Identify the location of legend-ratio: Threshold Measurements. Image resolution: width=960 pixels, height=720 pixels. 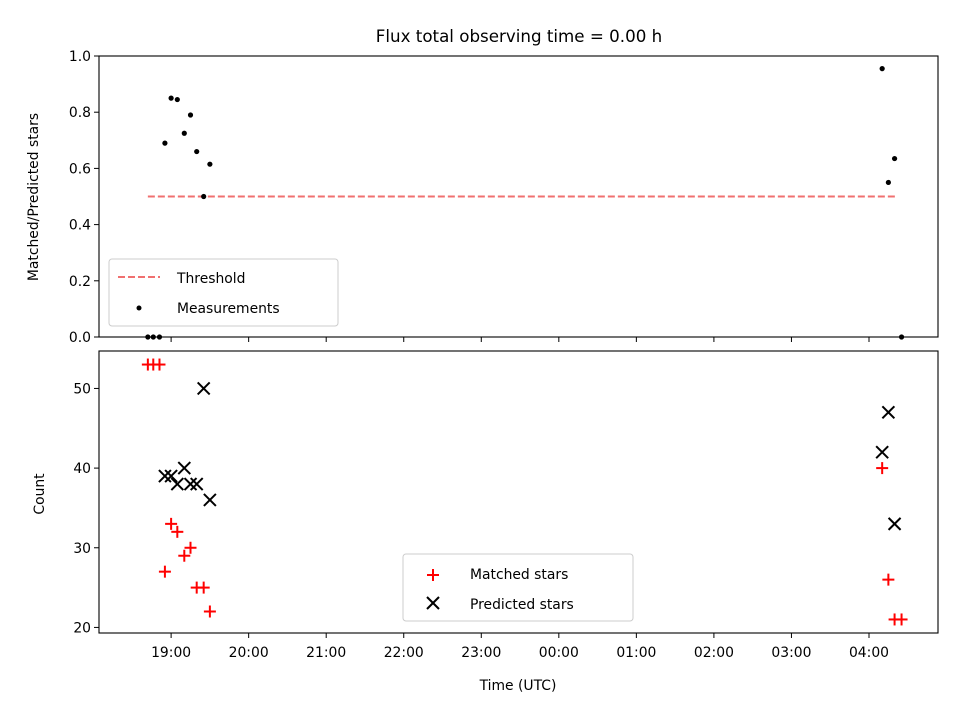
(223, 292).